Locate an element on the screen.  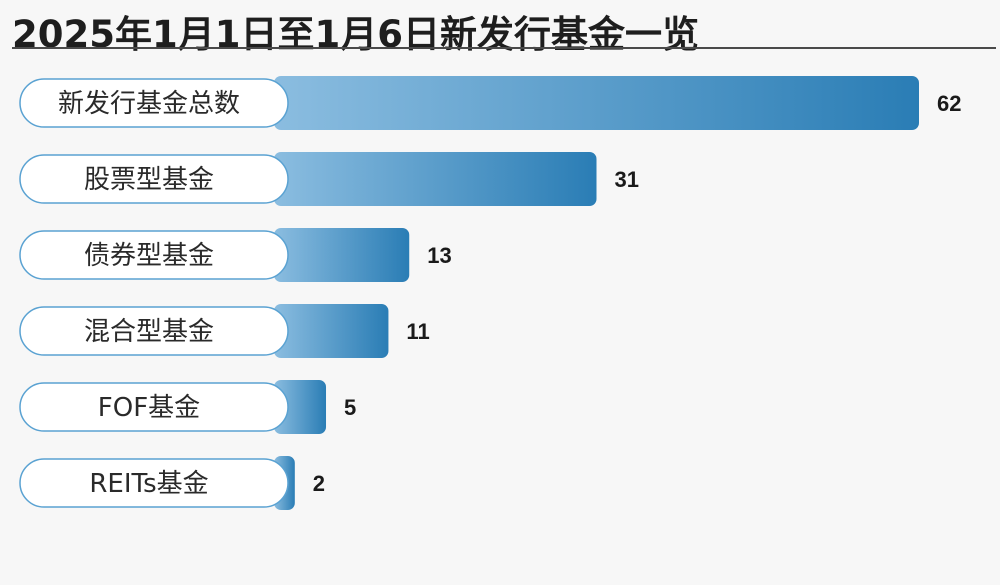
value-label-4: 5 is located at coordinates (350, 407).